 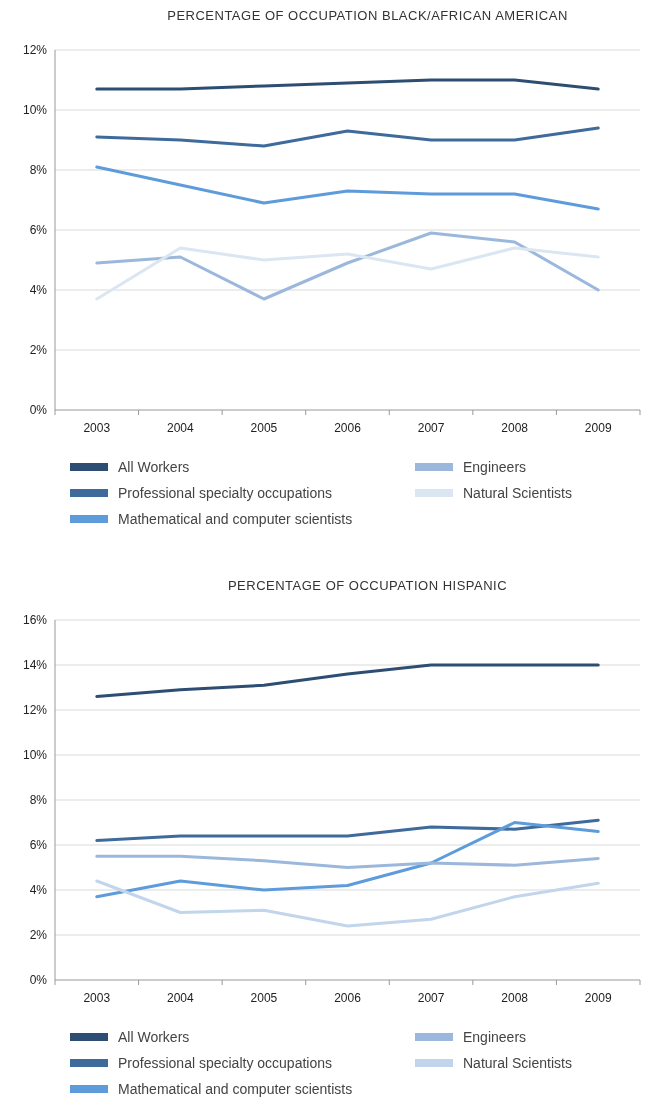 I want to click on chart-title: PERCENTAGE OF OCCUPATION BLACK/AFRICAN AMERICAN, so click(x=367, y=15).